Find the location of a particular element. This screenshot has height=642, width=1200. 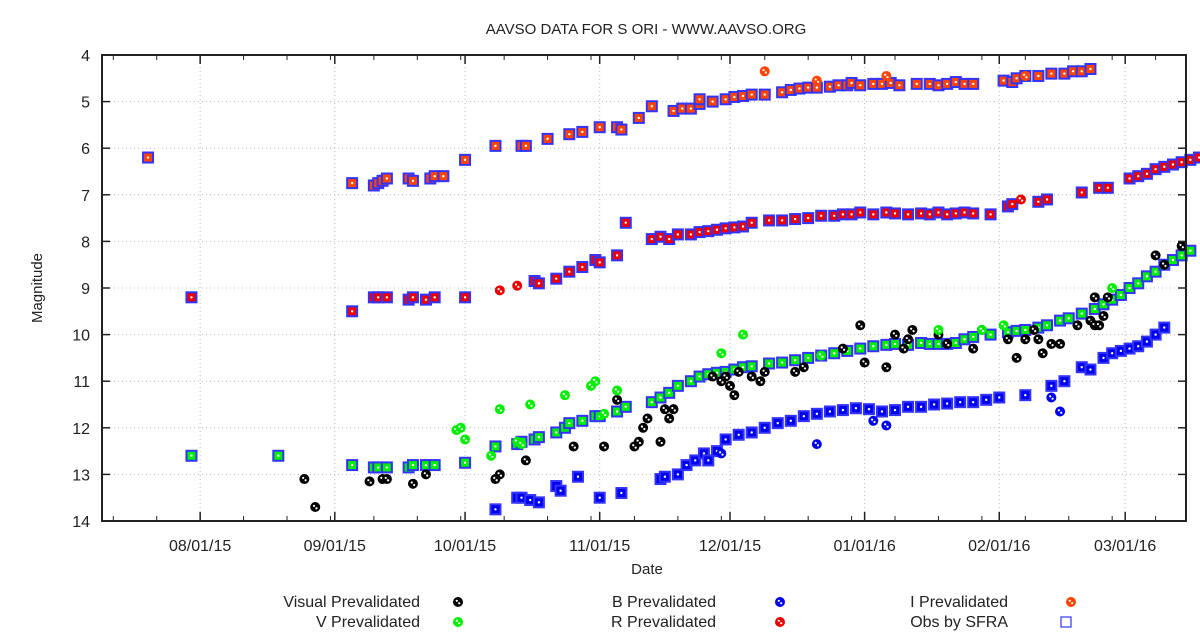

y-tick-label: 5 is located at coordinates (85, 103).